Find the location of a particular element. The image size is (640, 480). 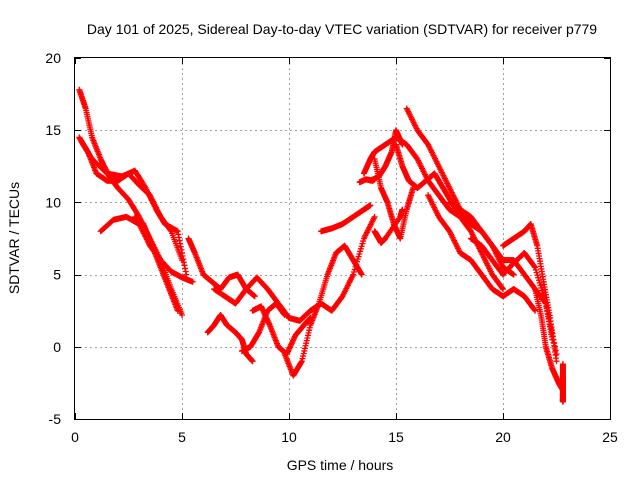

y-tick-label: 10 is located at coordinates (53, 202).